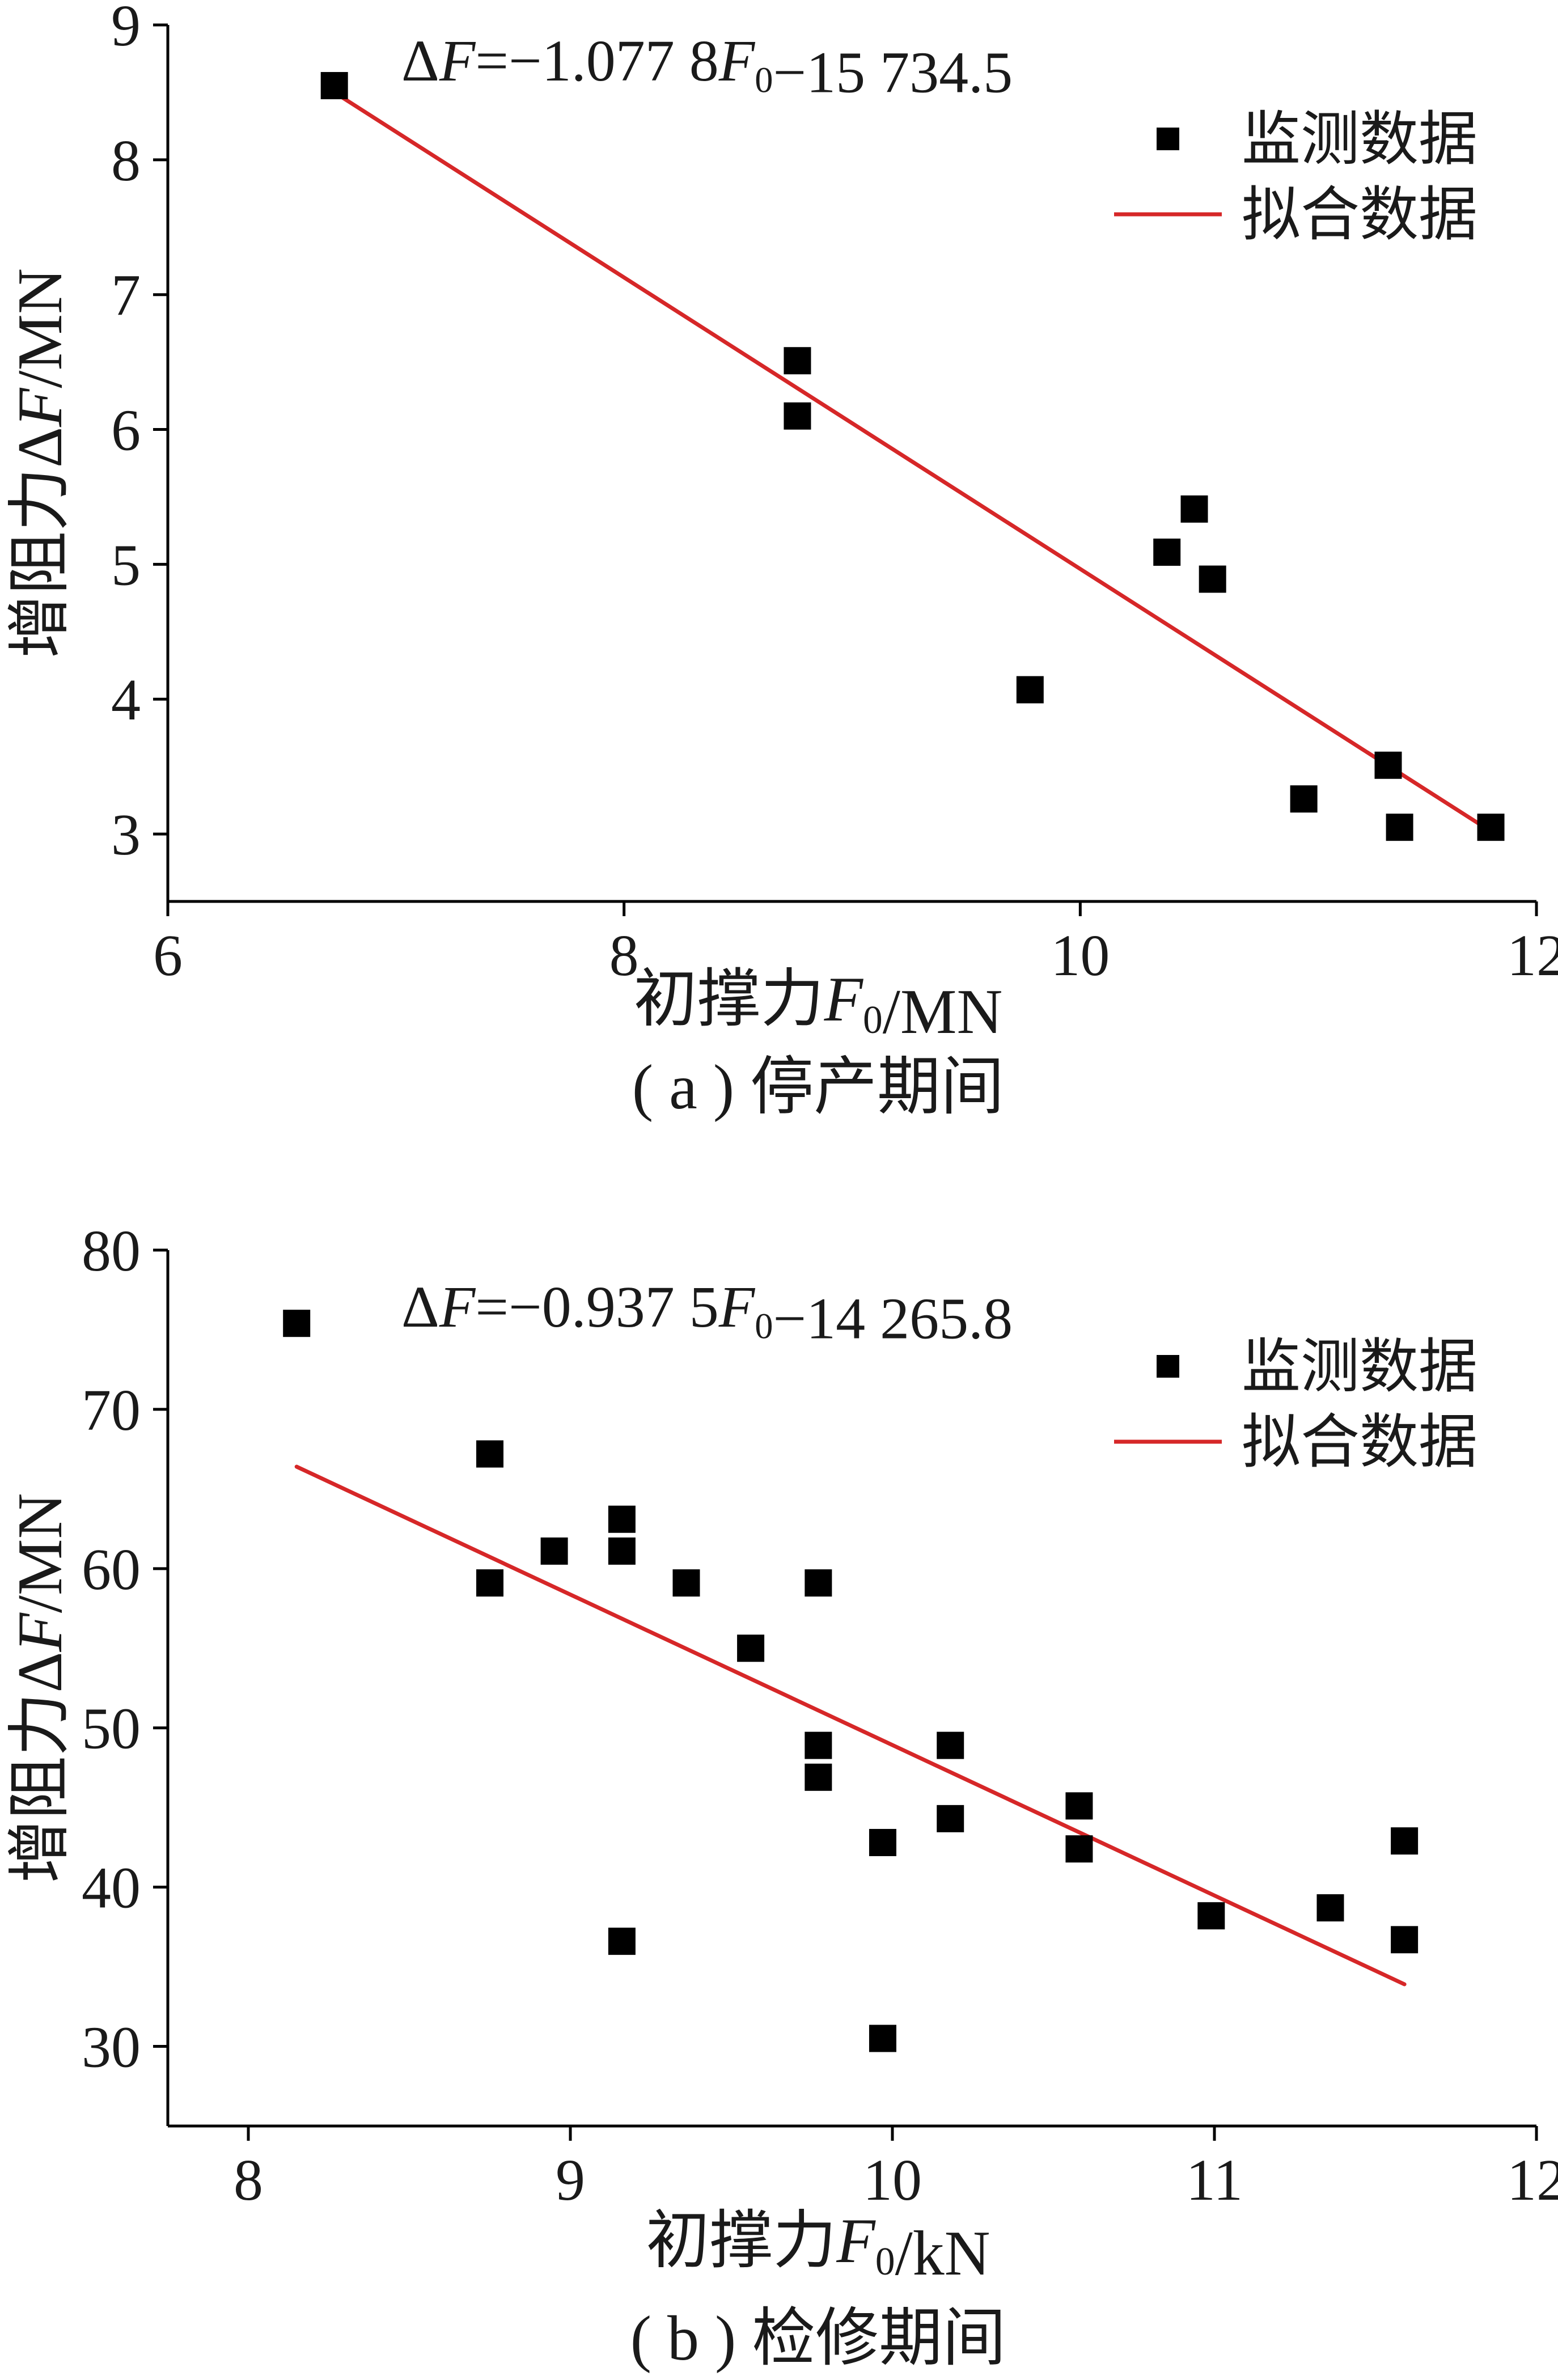 This screenshot has width=1558, height=2380. I want to click on y-tick-label: 30, so click(111, 2047).